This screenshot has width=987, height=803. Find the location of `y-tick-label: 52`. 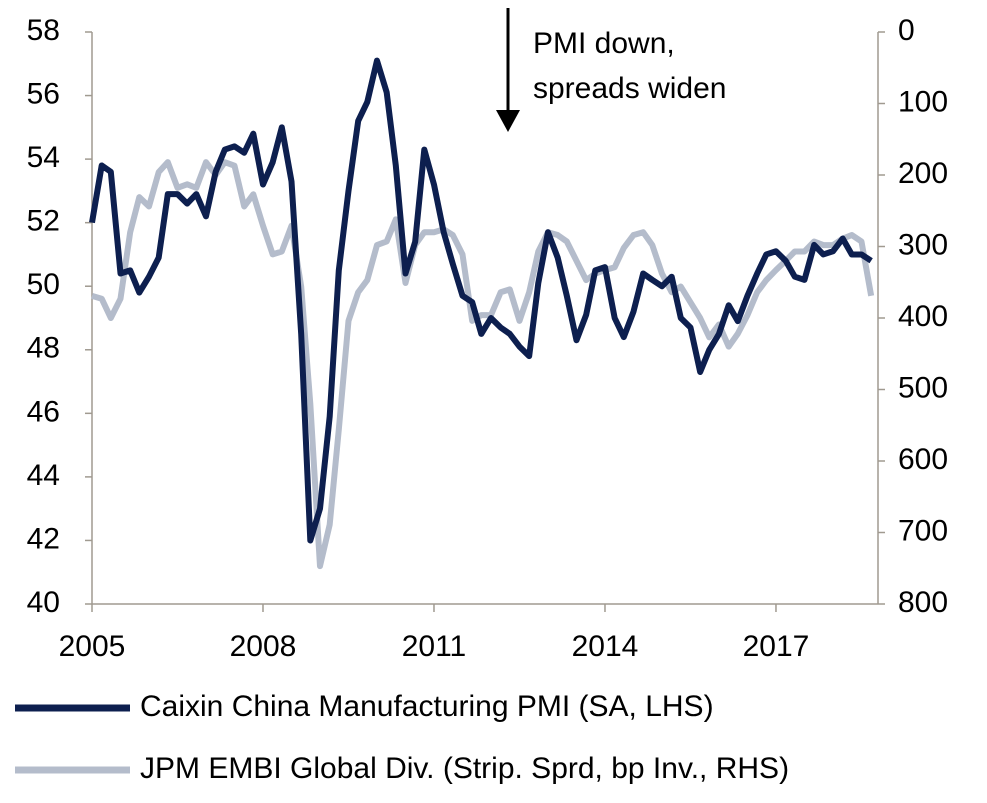

y-tick-label: 52 is located at coordinates (43, 221).